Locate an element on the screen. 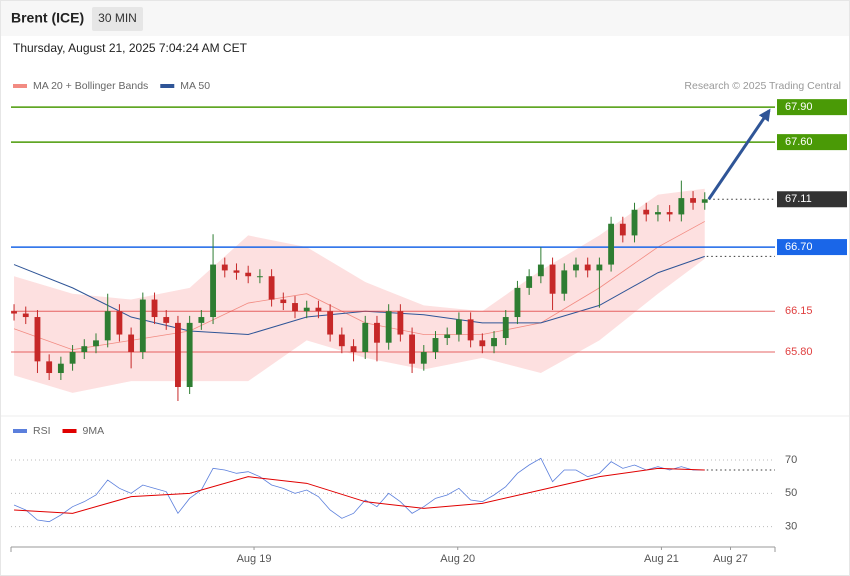  level-label: 66.70 is located at coordinates (799, 247).